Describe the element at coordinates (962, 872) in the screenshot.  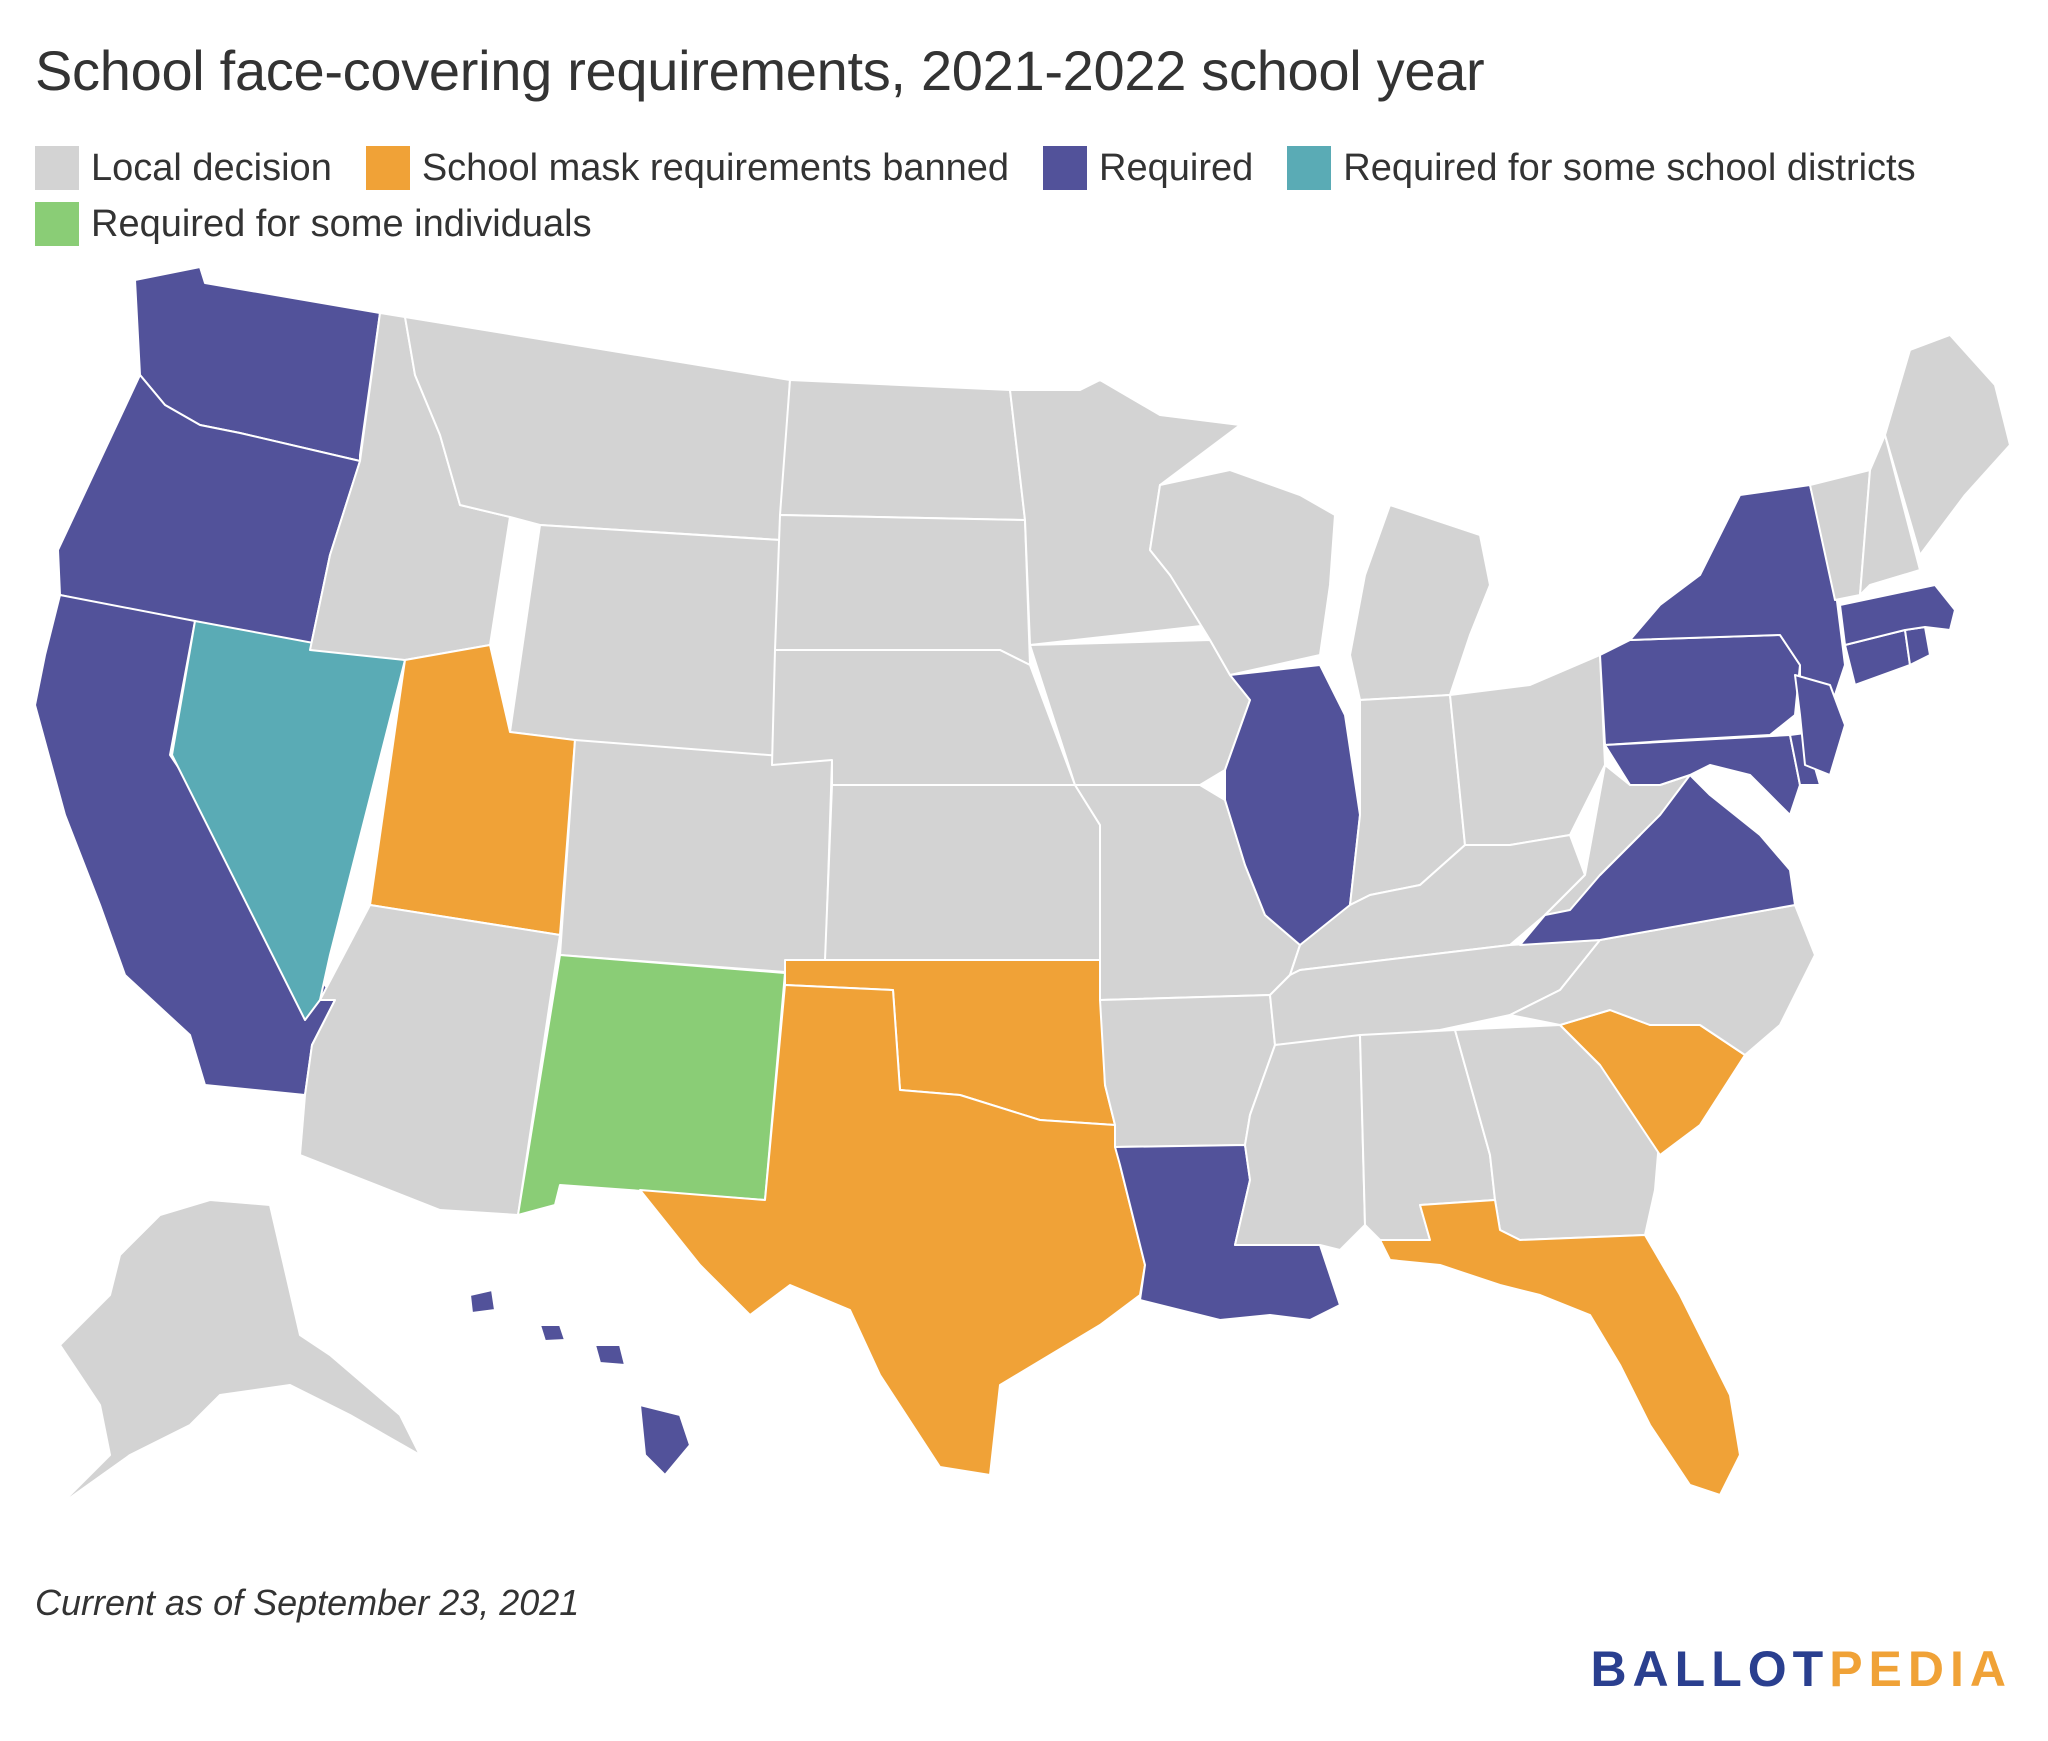
I see `state-kansas: Kansas` at that location.